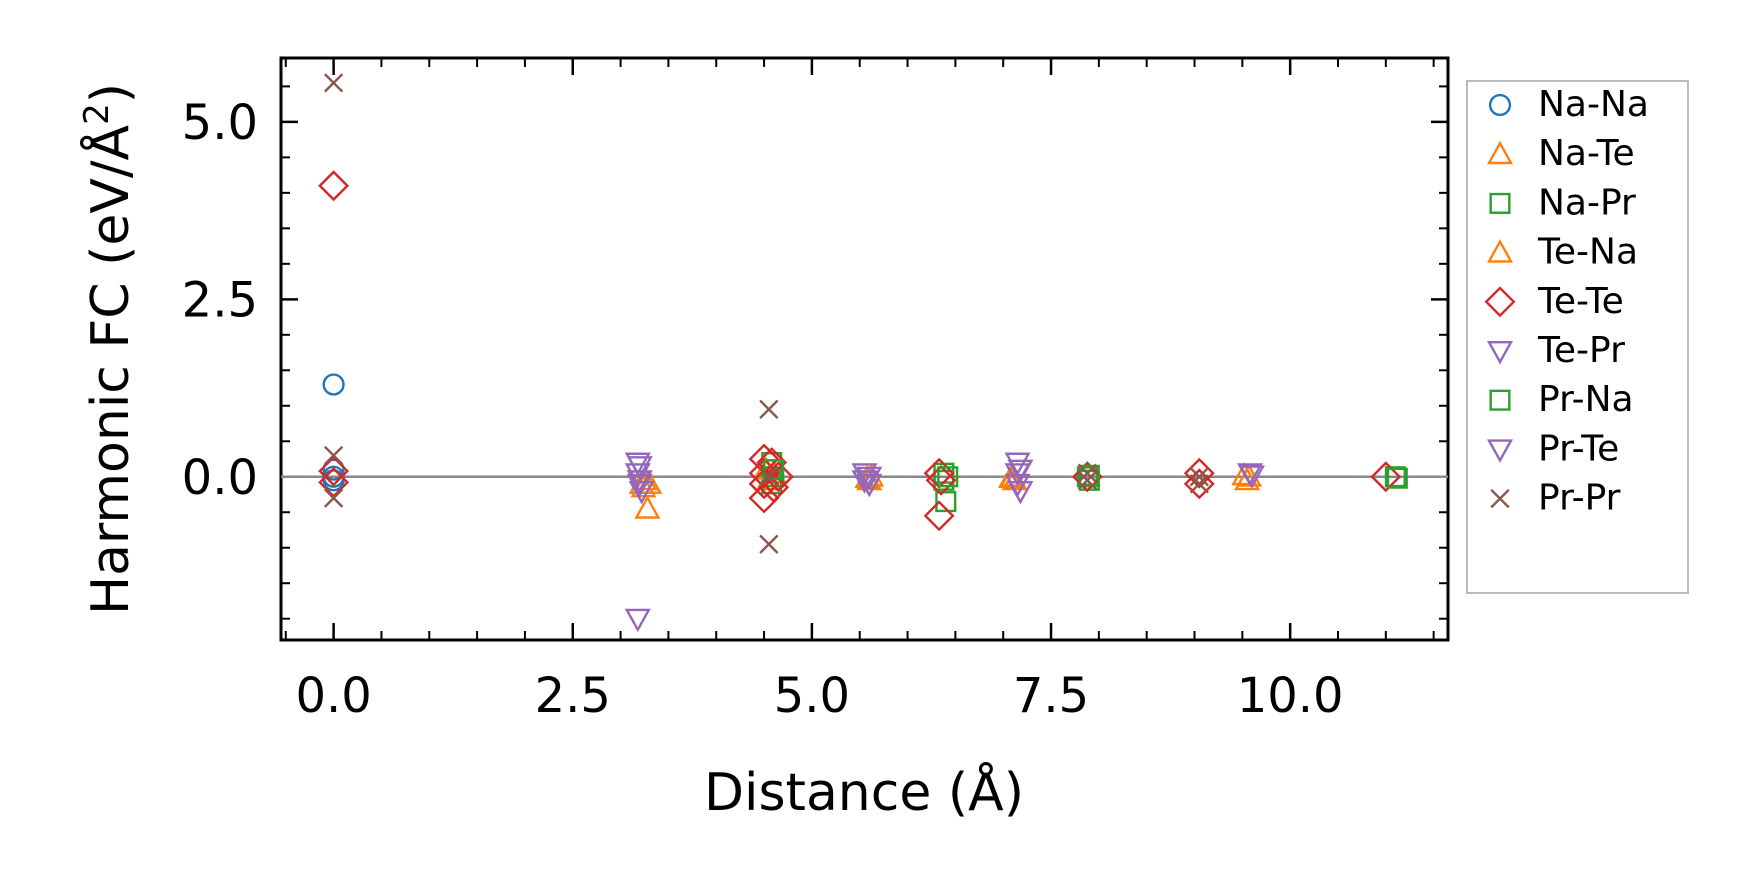 The image size is (1744, 883). I want to click on legend-marker-pr-pr, so click(1500, 498).